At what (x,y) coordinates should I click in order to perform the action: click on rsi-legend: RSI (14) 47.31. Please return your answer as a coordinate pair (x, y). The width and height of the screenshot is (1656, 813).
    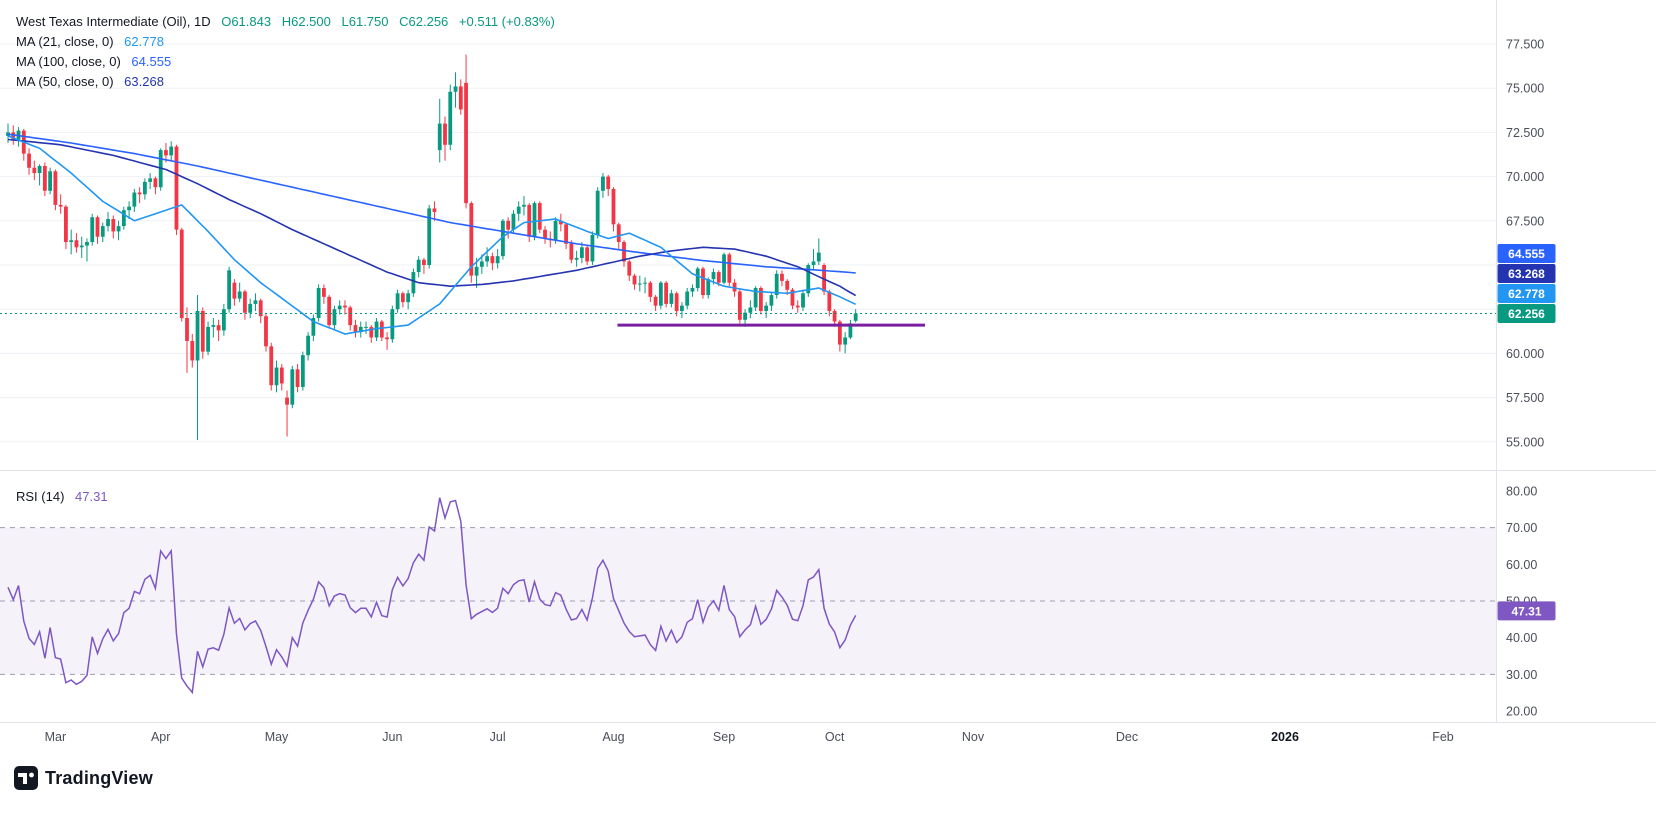
    Looking at the image, I should click on (62, 497).